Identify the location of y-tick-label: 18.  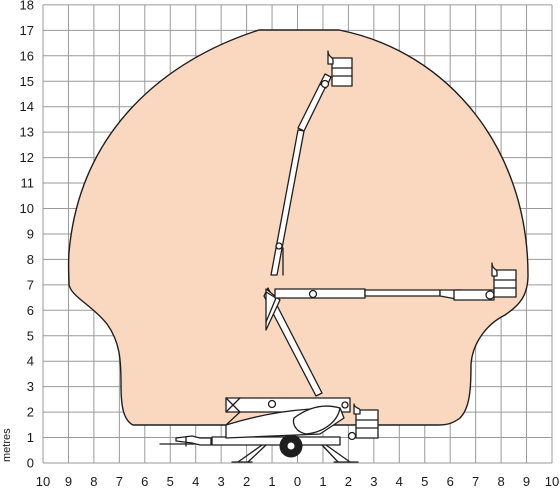
(27, 6).